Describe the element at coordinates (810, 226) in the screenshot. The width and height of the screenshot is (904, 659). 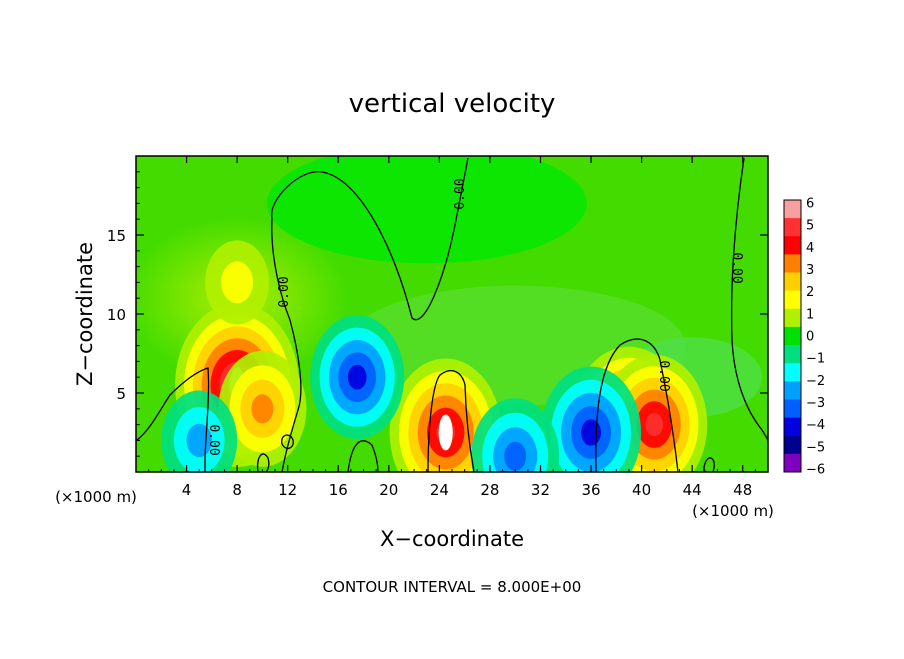
I see `colorbar-tick-label: 5` at that location.